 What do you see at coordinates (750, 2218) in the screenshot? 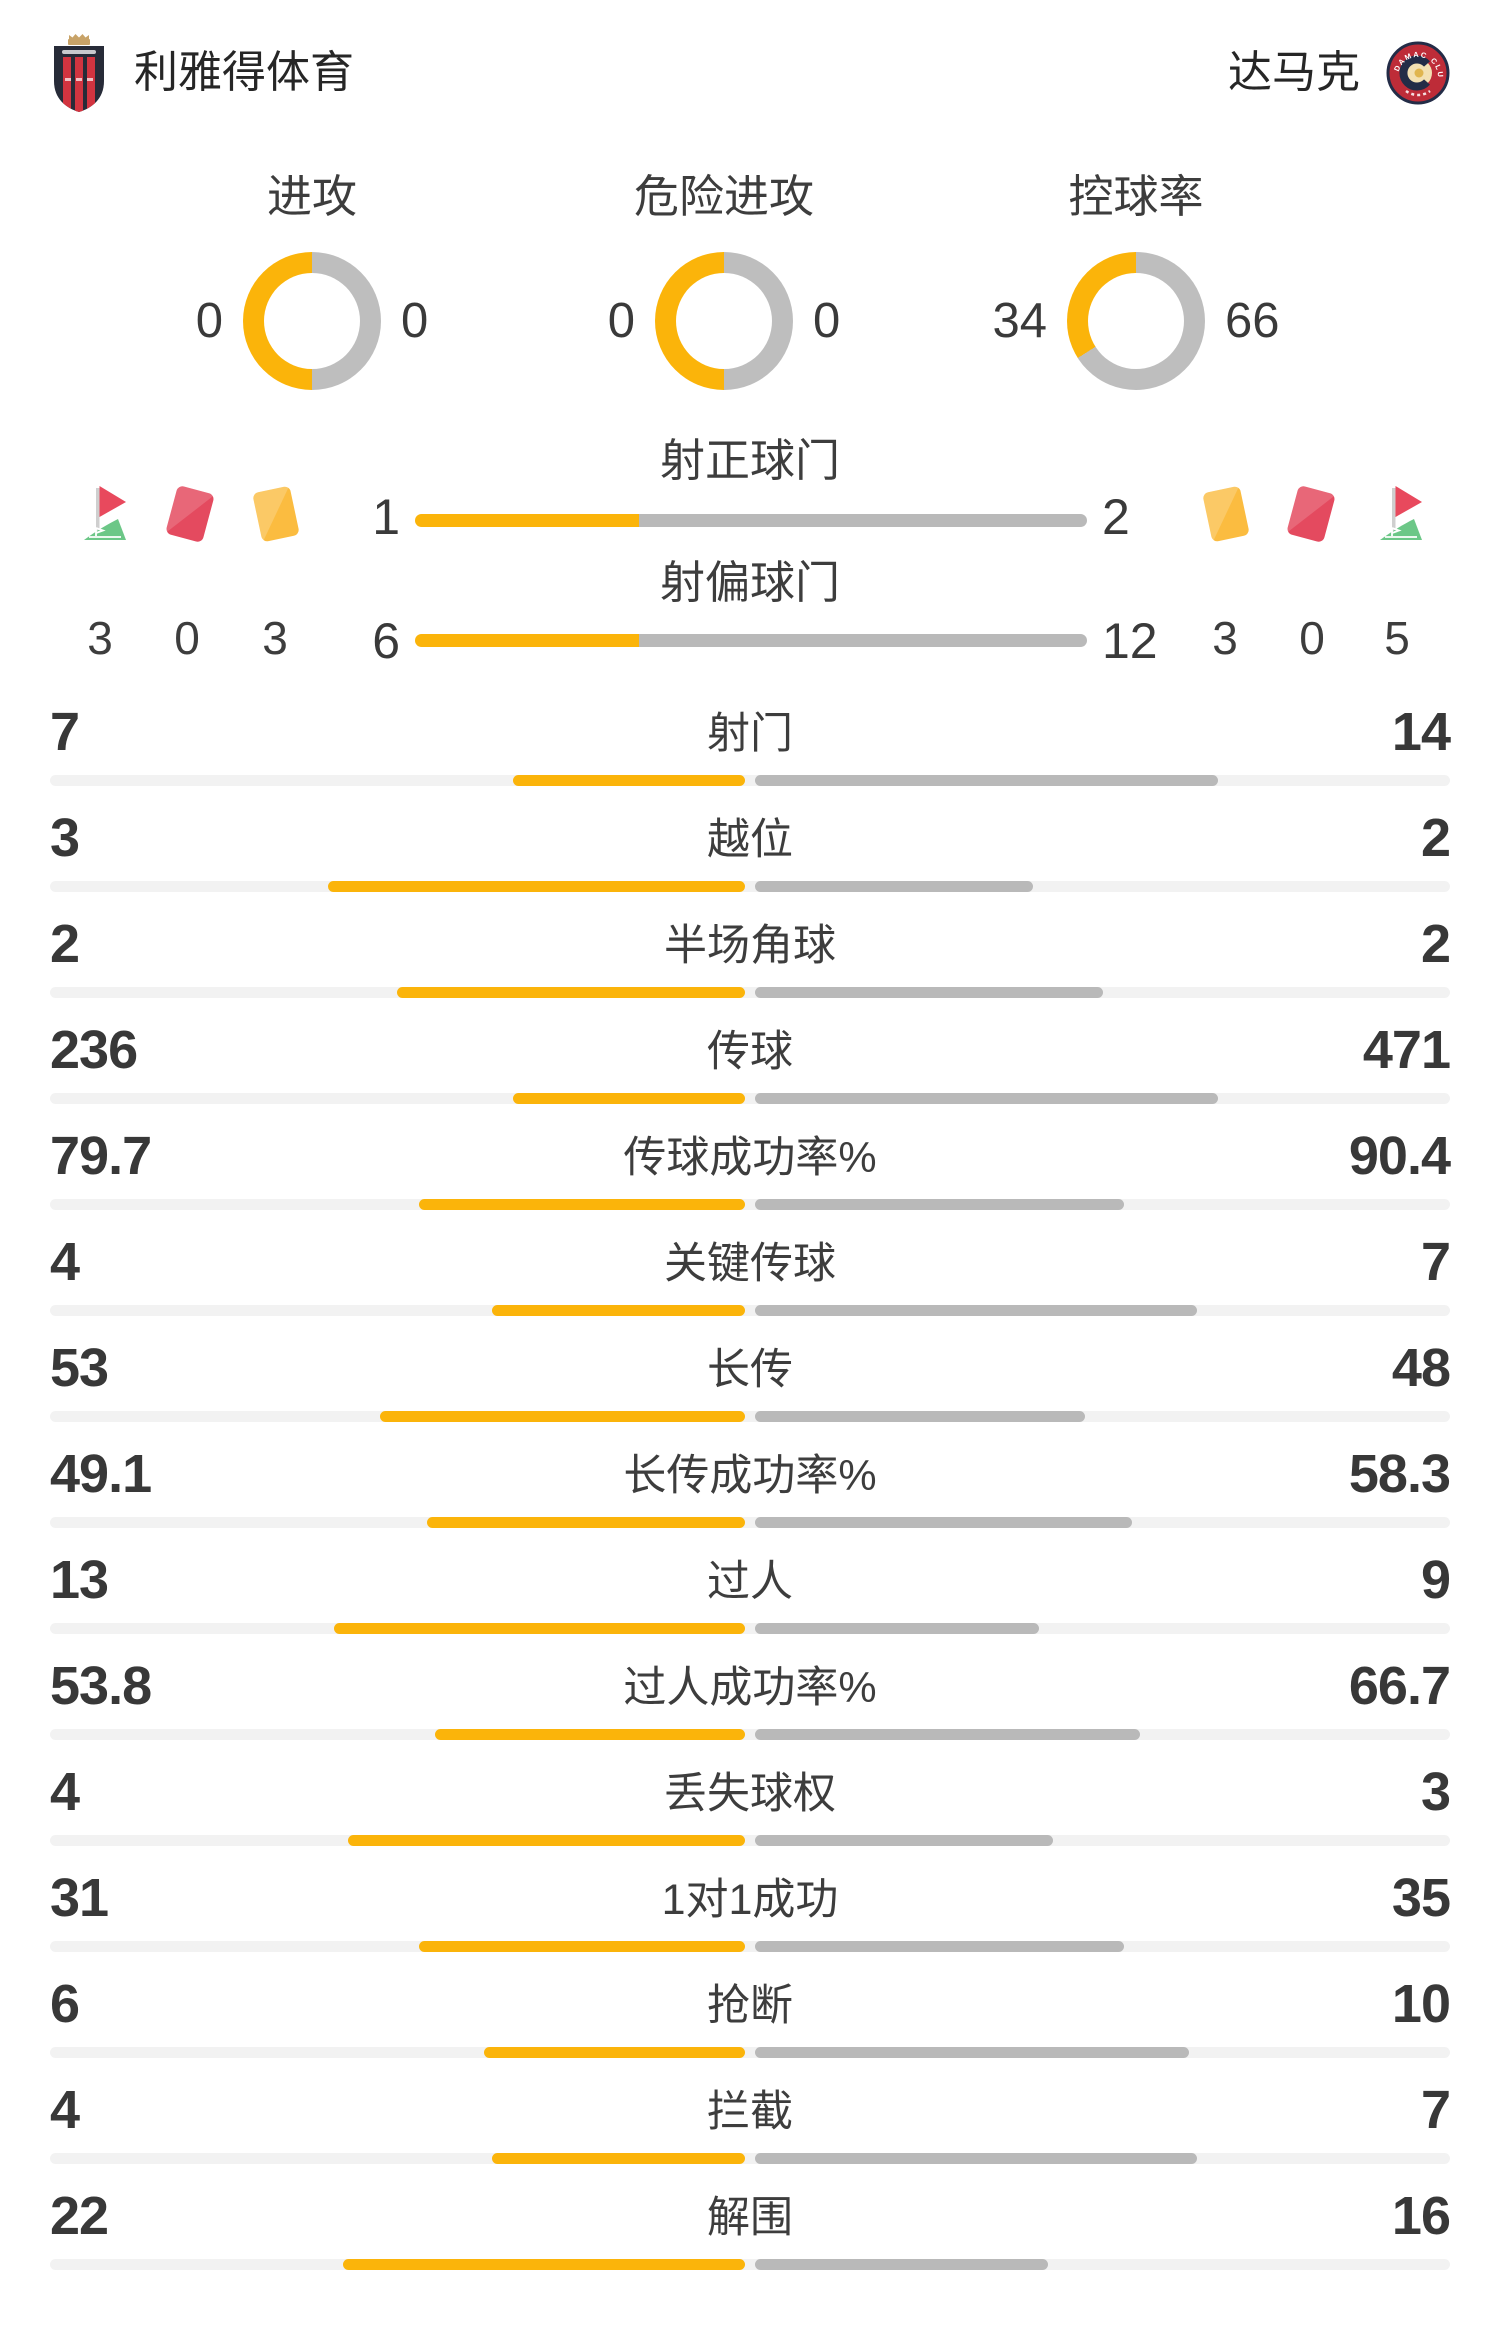
I see `stat-label: 解围` at bounding box center [750, 2218].